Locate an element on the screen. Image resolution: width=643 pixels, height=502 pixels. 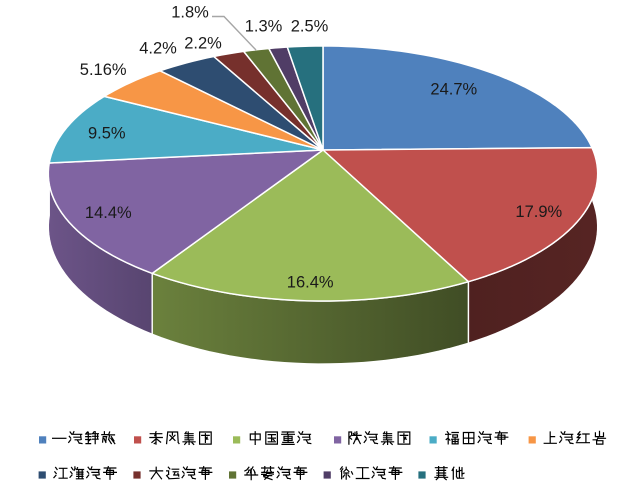
svg-text: 14.4% is located at coordinates (108, 213).